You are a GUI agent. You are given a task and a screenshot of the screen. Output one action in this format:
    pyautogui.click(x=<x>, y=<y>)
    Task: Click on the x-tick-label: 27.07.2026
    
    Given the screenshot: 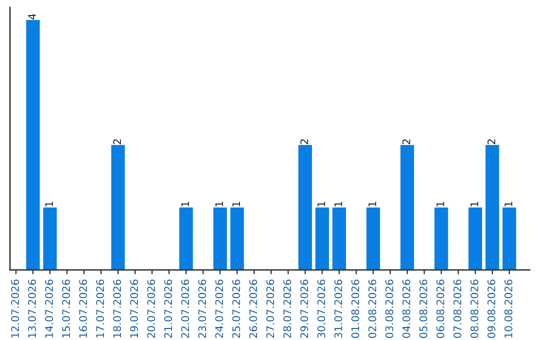 What is the action you would take?
    pyautogui.click(x=270, y=309)
    